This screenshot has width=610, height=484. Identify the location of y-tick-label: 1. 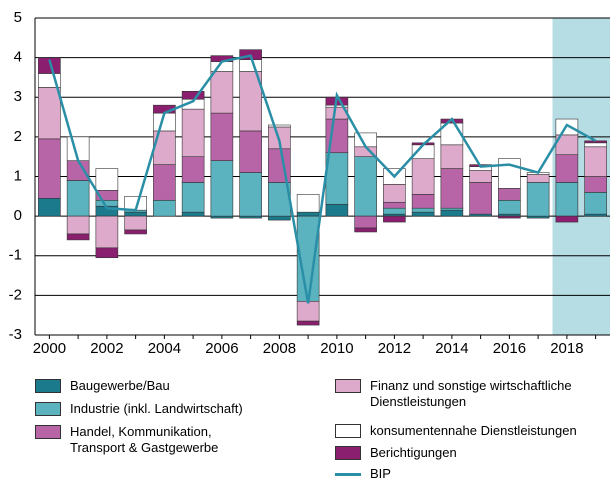
(18, 175).